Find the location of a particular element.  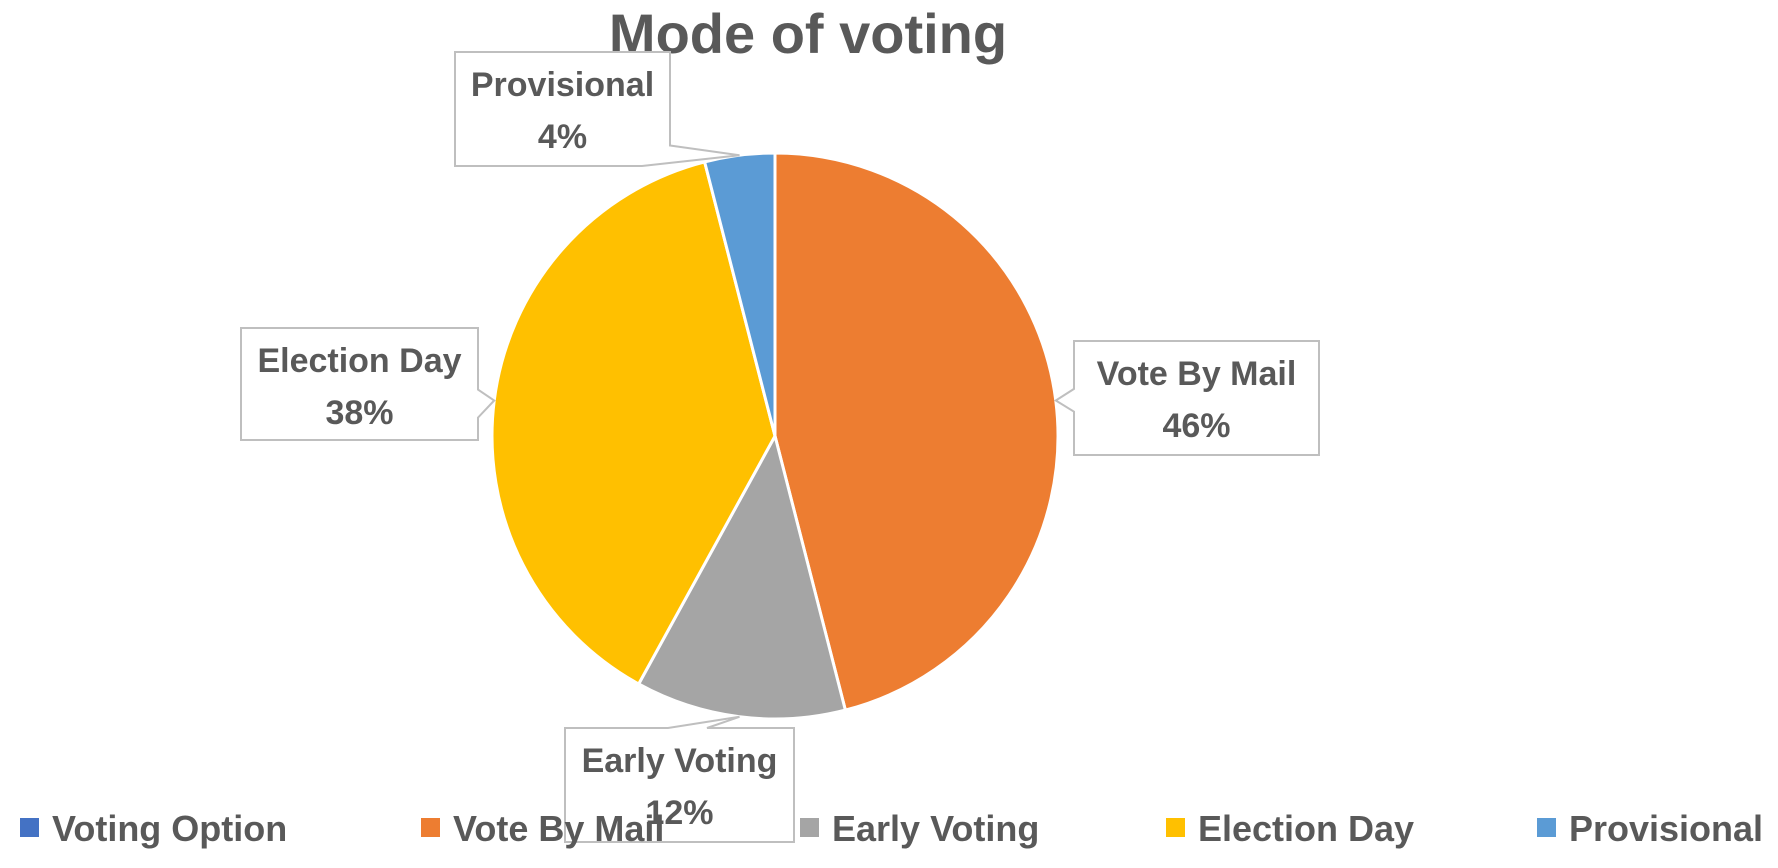

data-label-early-voting: Early Voting 12% is located at coordinates (679, 779).